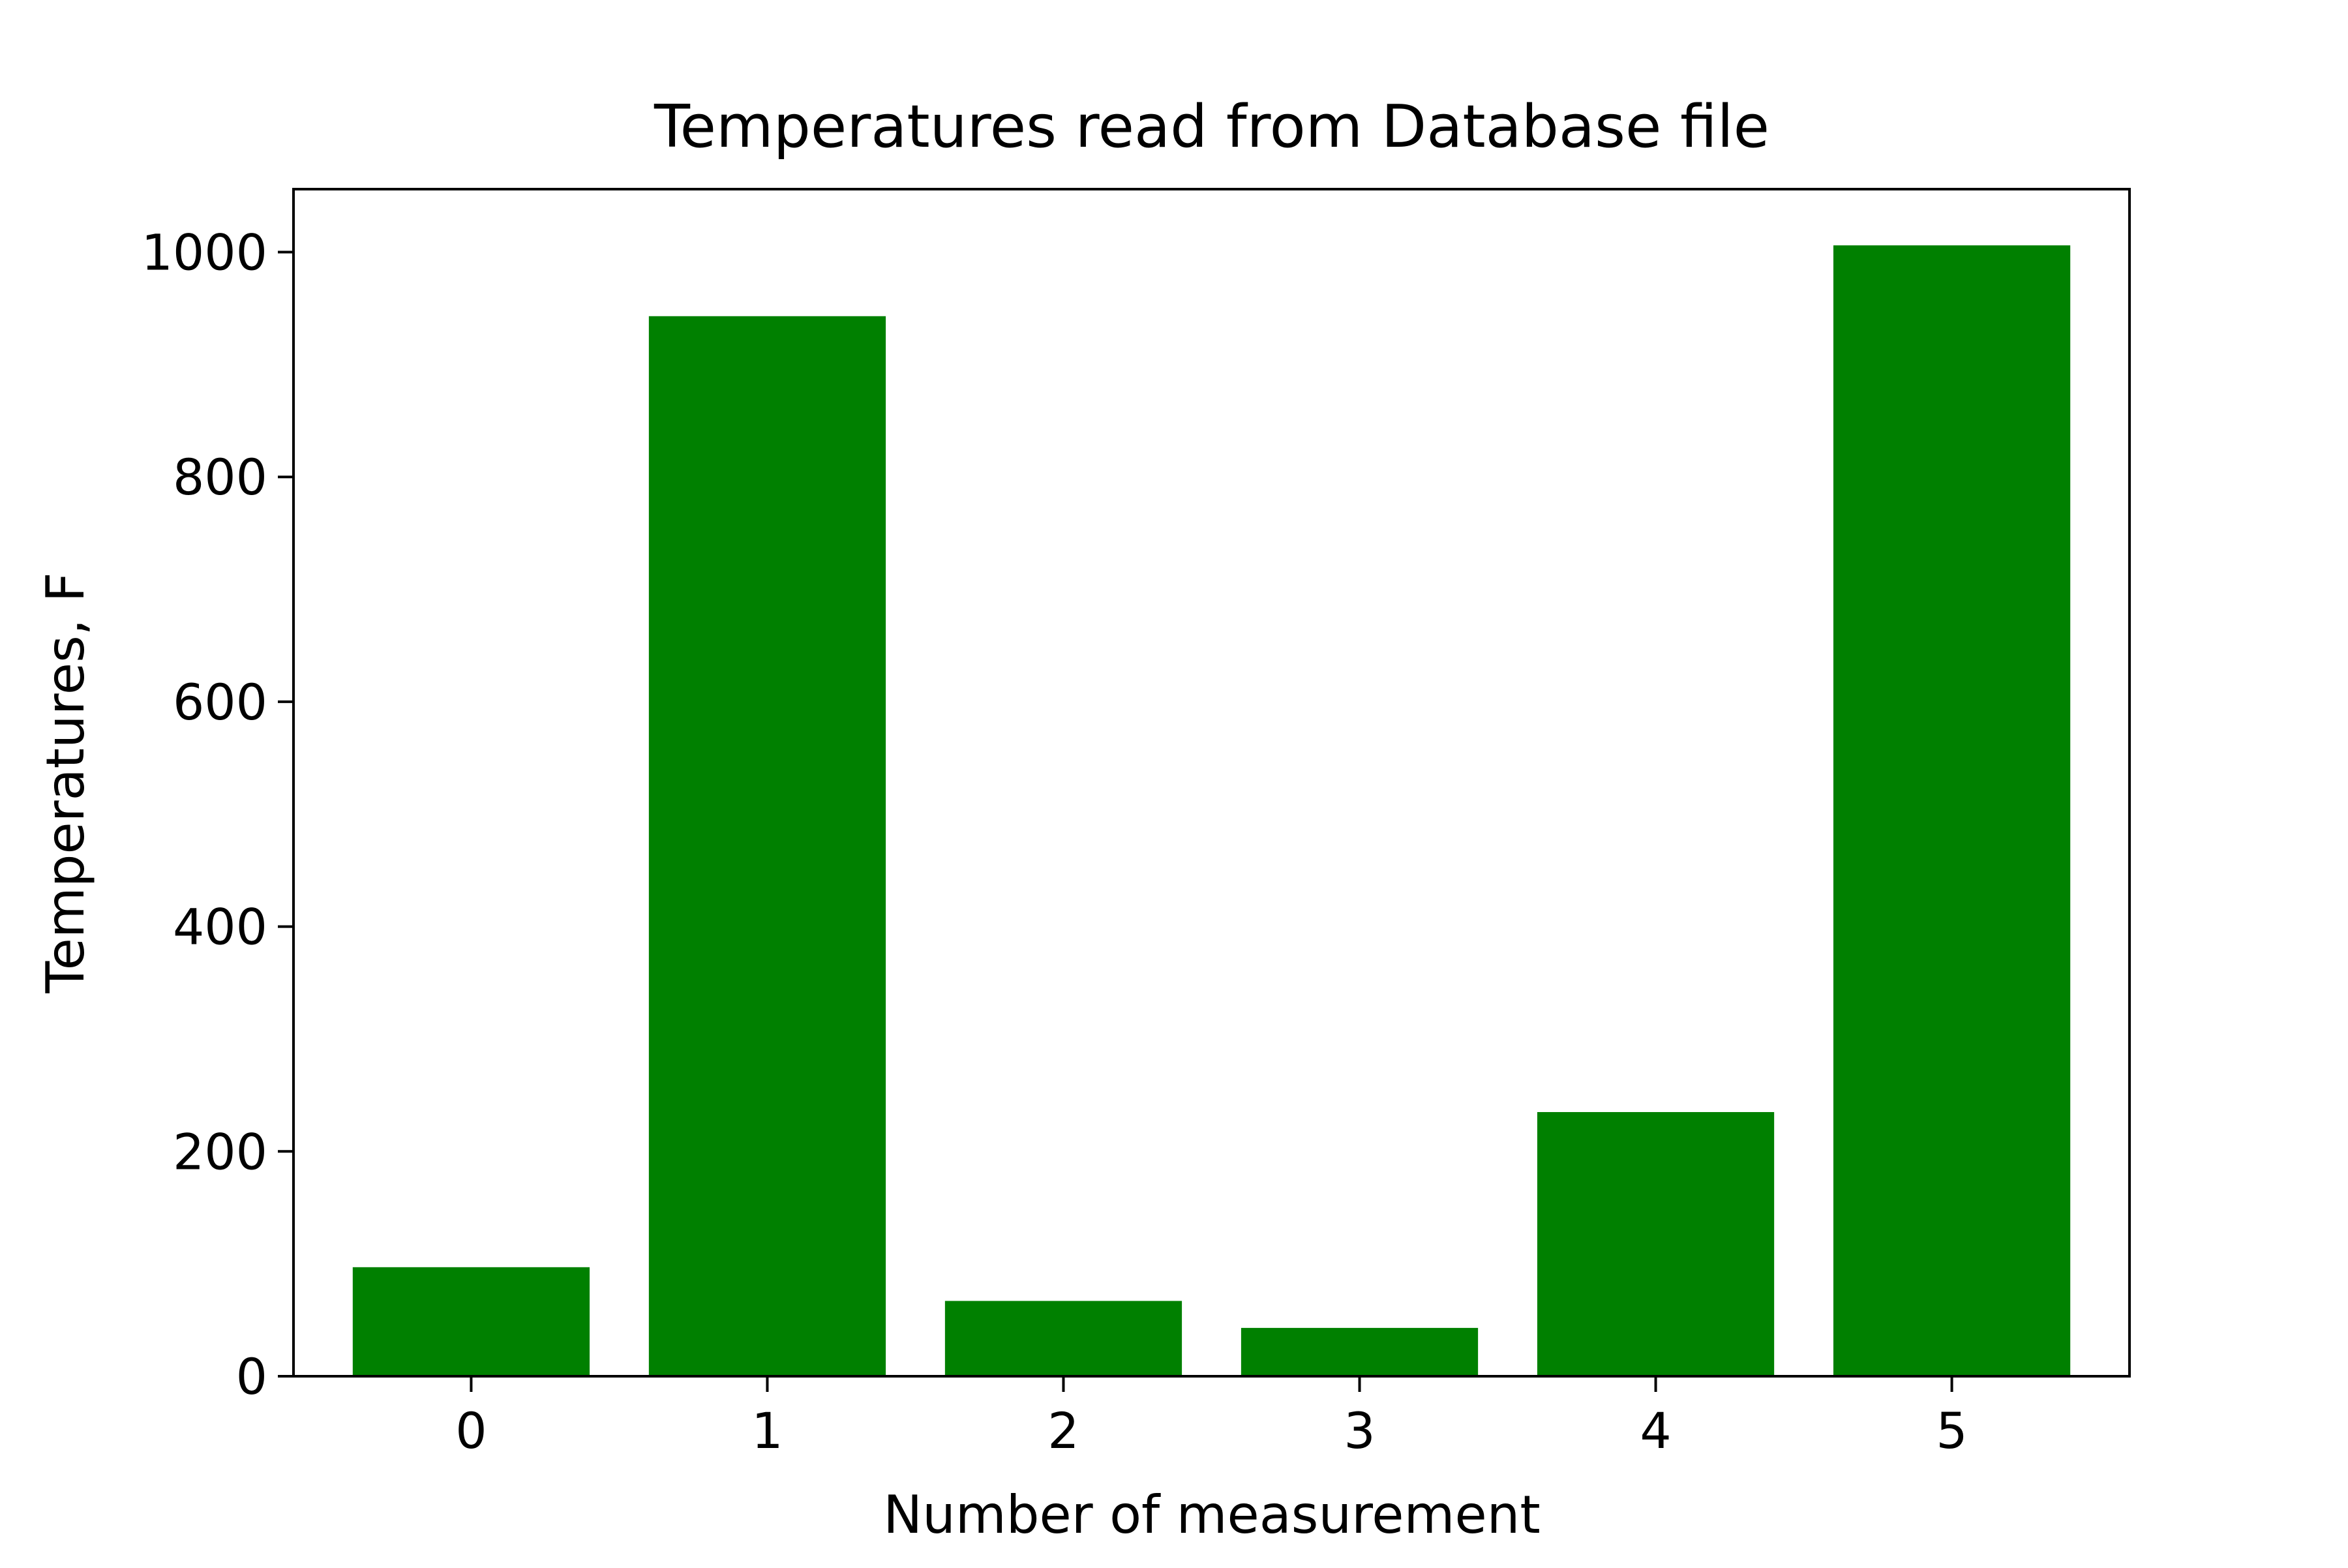 Image resolution: width=2348 pixels, height=1568 pixels. I want to click on y-tick-label: 400, so click(220, 927).